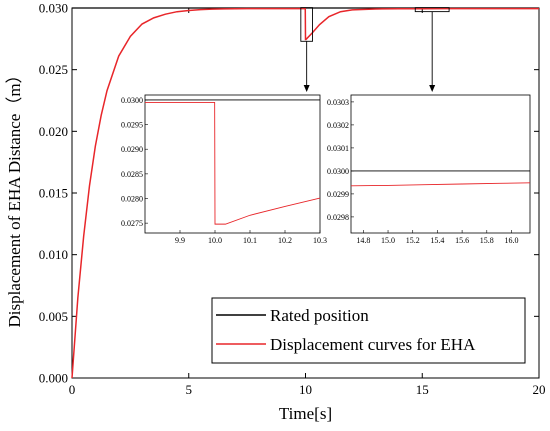 The height and width of the screenshot is (431, 550). What do you see at coordinates (338, 148) in the screenshot?
I see `inset-y-tick-label: 0.0301` at bounding box center [338, 148].